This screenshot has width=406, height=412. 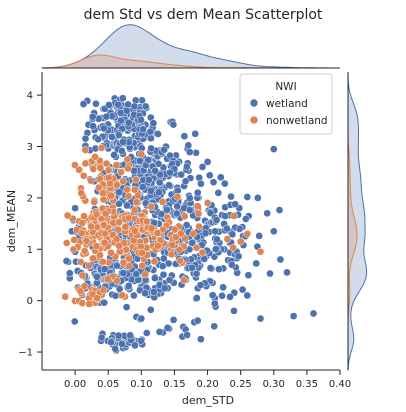 What do you see at coordinates (30, 250) in the screenshot?
I see `y-tick-label: 1` at bounding box center [30, 250].